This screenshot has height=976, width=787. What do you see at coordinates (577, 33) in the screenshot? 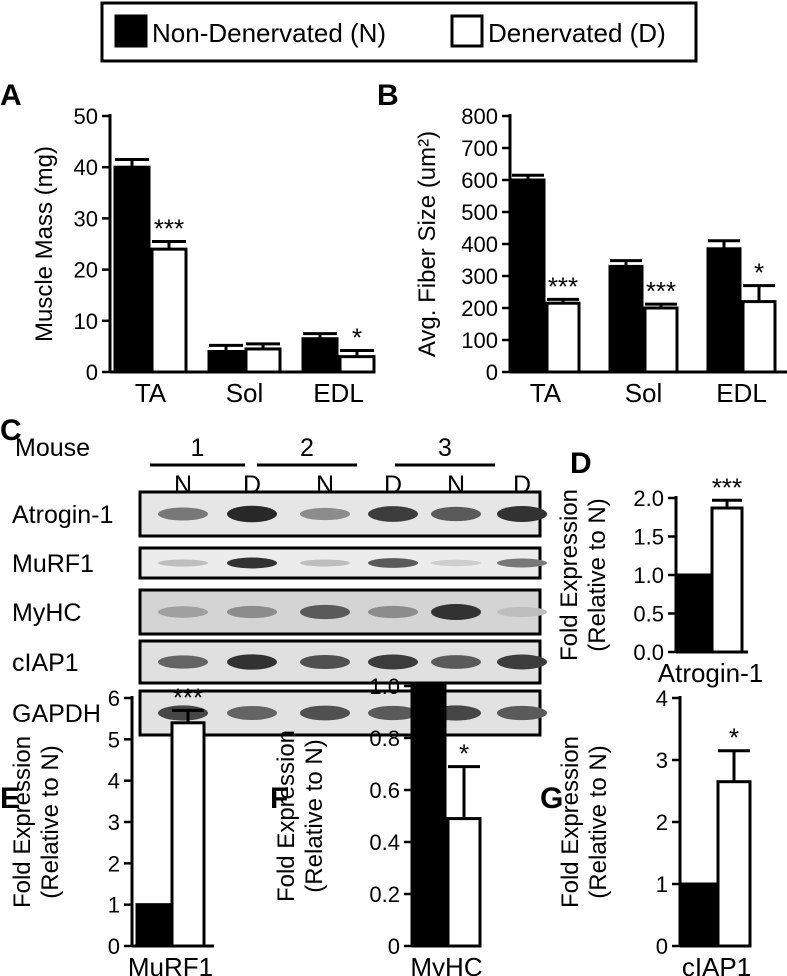
I see `legend-label-denervated: Denervated (D)` at bounding box center [577, 33].